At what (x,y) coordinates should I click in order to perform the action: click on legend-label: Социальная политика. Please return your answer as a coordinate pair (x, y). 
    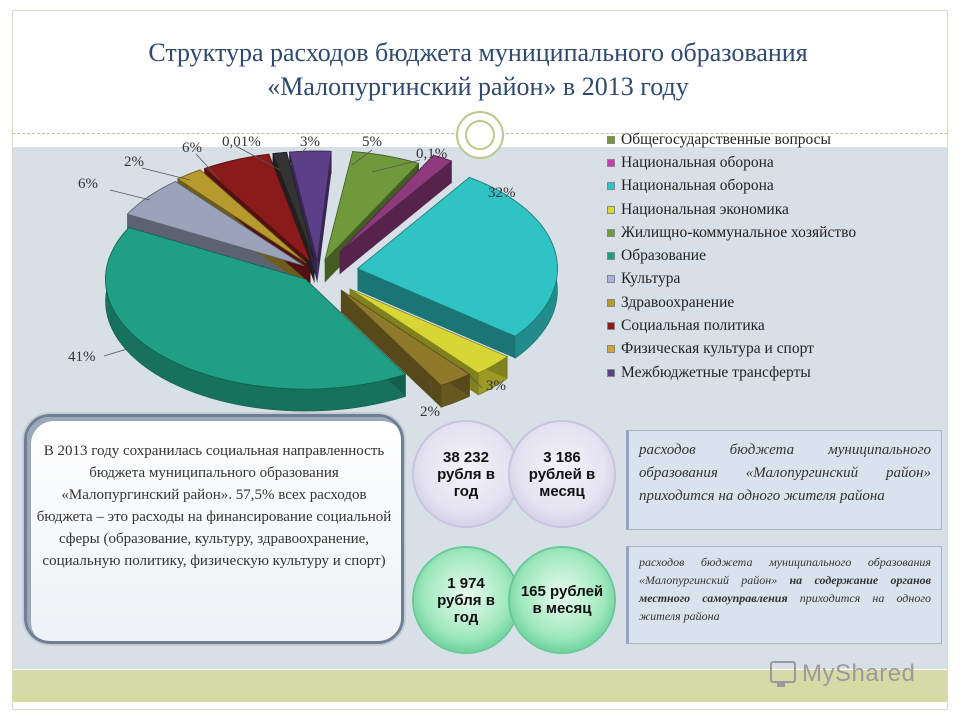
    Looking at the image, I should click on (693, 326).